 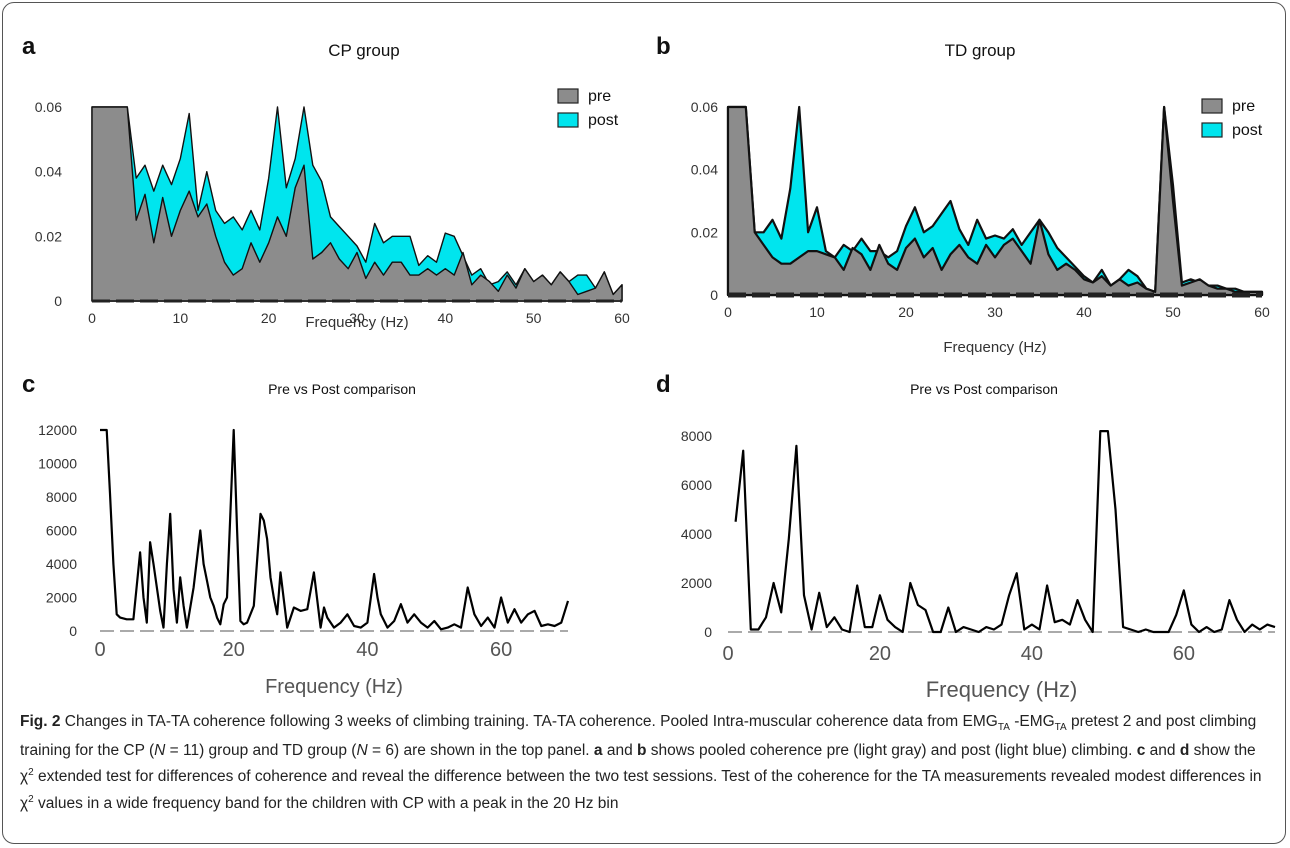 I want to click on caption-sub-ta-2: TA, so click(x=1060, y=728).